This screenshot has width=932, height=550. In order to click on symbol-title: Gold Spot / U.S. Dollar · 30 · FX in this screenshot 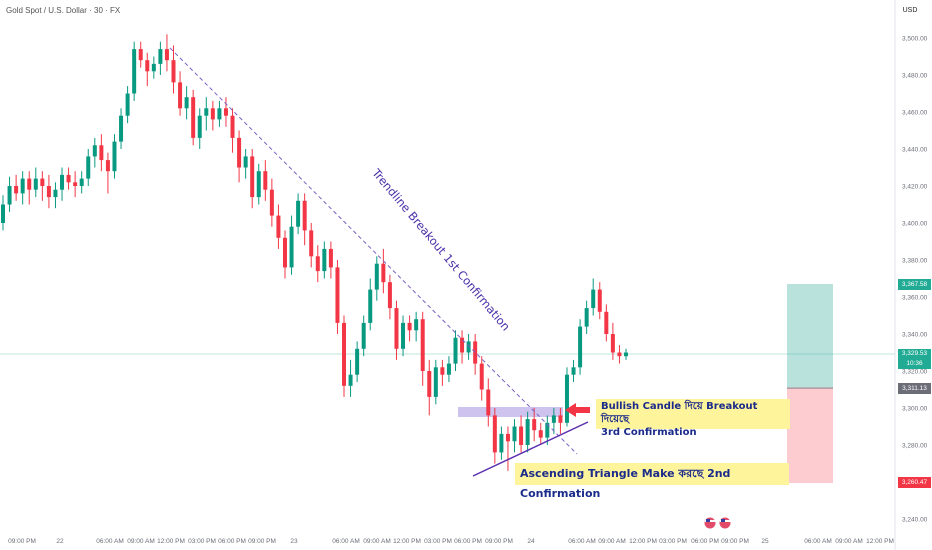, I will do `click(63, 10)`.